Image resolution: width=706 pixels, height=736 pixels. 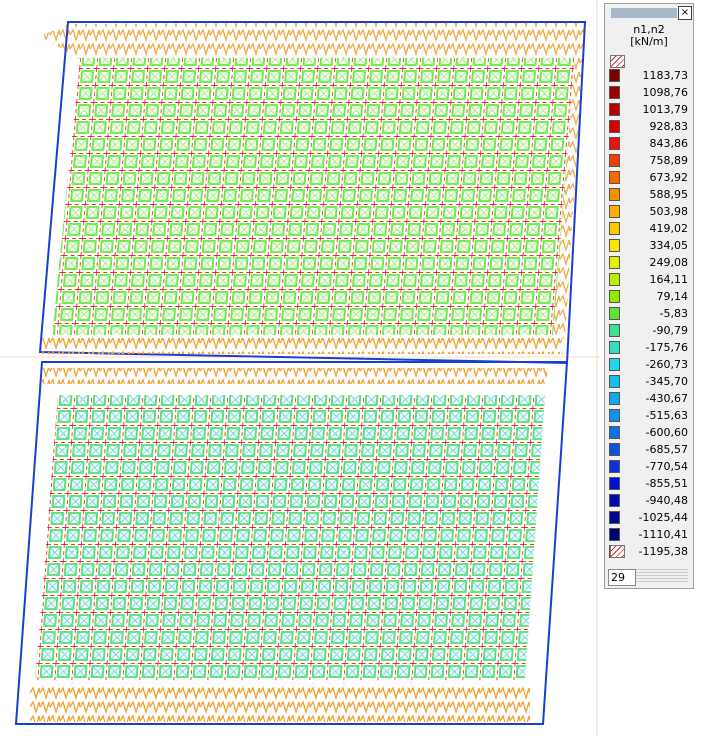 I want to click on legend-row: -515,63, so click(x=650, y=415).